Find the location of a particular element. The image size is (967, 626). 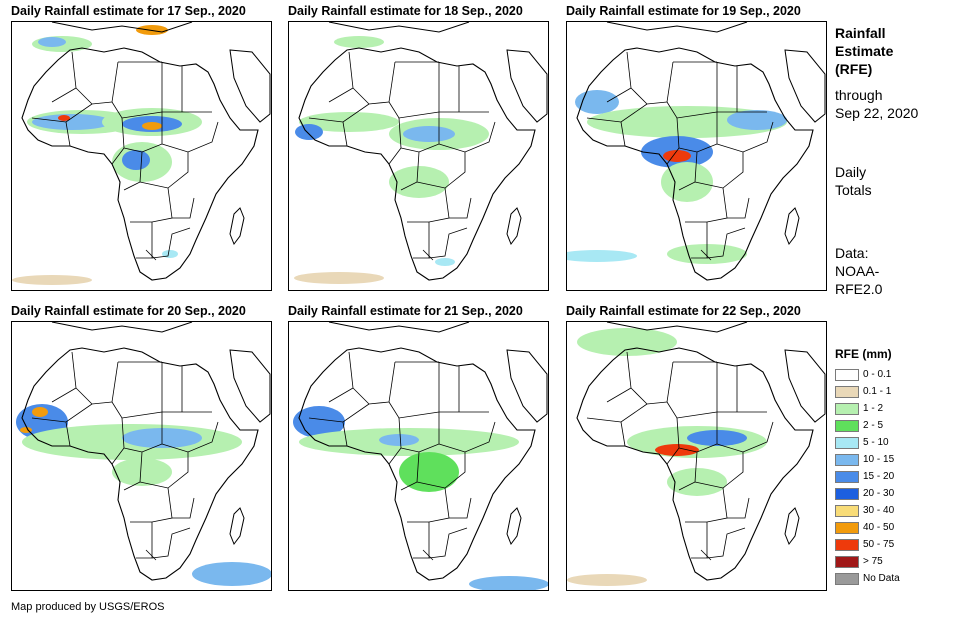

legend-item: 1 - 2 is located at coordinates (895, 409).